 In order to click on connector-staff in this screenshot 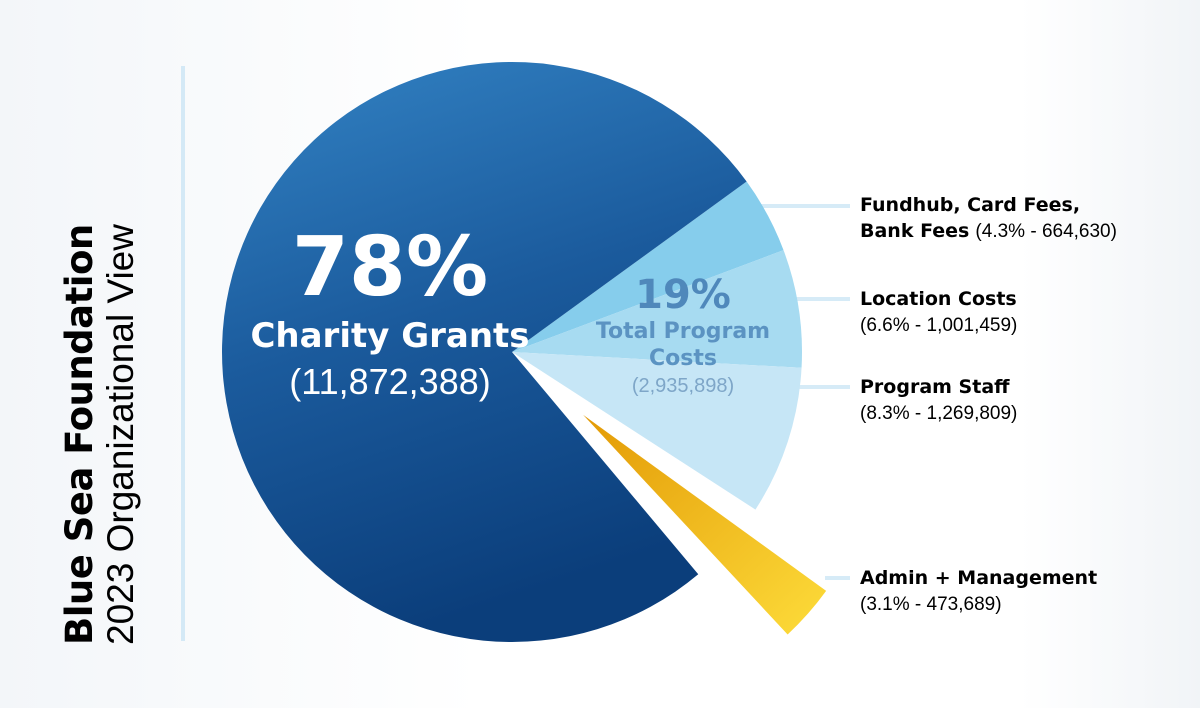, I will do `click(820, 387)`.